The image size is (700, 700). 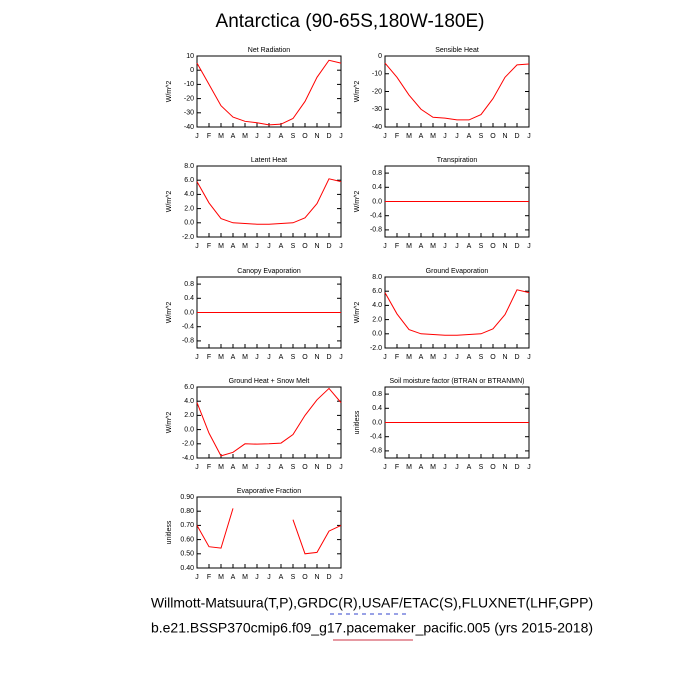 What do you see at coordinates (188, 458) in the screenshot?
I see `y-tick-label: -4.0` at bounding box center [188, 458].